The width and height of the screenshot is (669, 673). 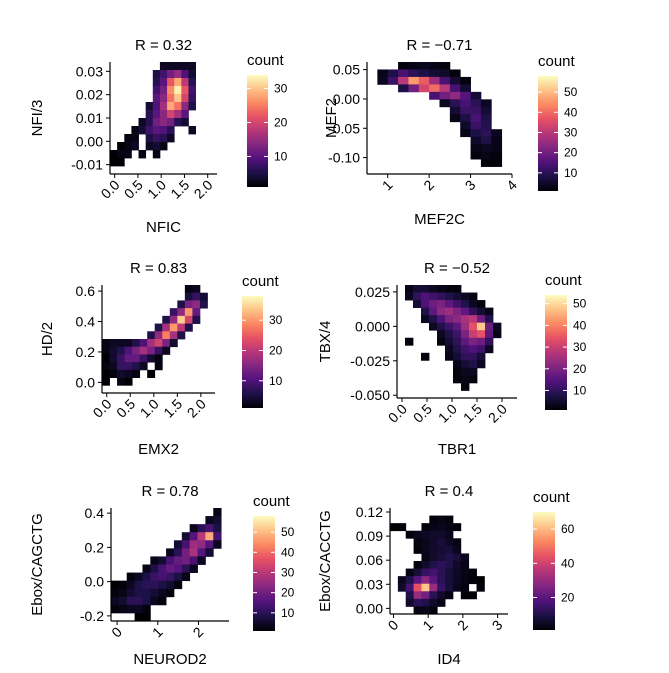 I want to click on panel-title: R = 0.32, so click(x=163, y=45).